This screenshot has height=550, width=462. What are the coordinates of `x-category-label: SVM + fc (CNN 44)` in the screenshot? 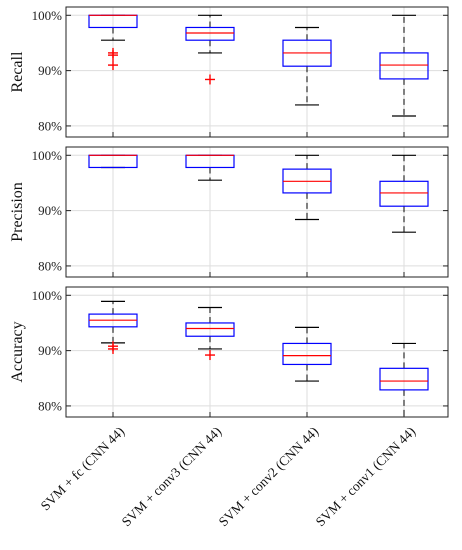 It's located at (83, 469).